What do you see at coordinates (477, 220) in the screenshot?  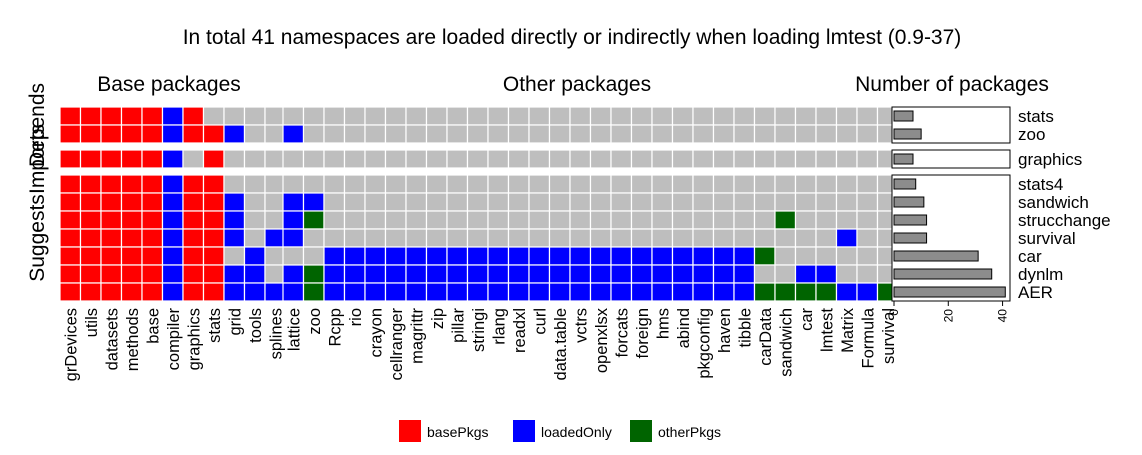 I see `other-cell-strucchange-stringi` at bounding box center [477, 220].